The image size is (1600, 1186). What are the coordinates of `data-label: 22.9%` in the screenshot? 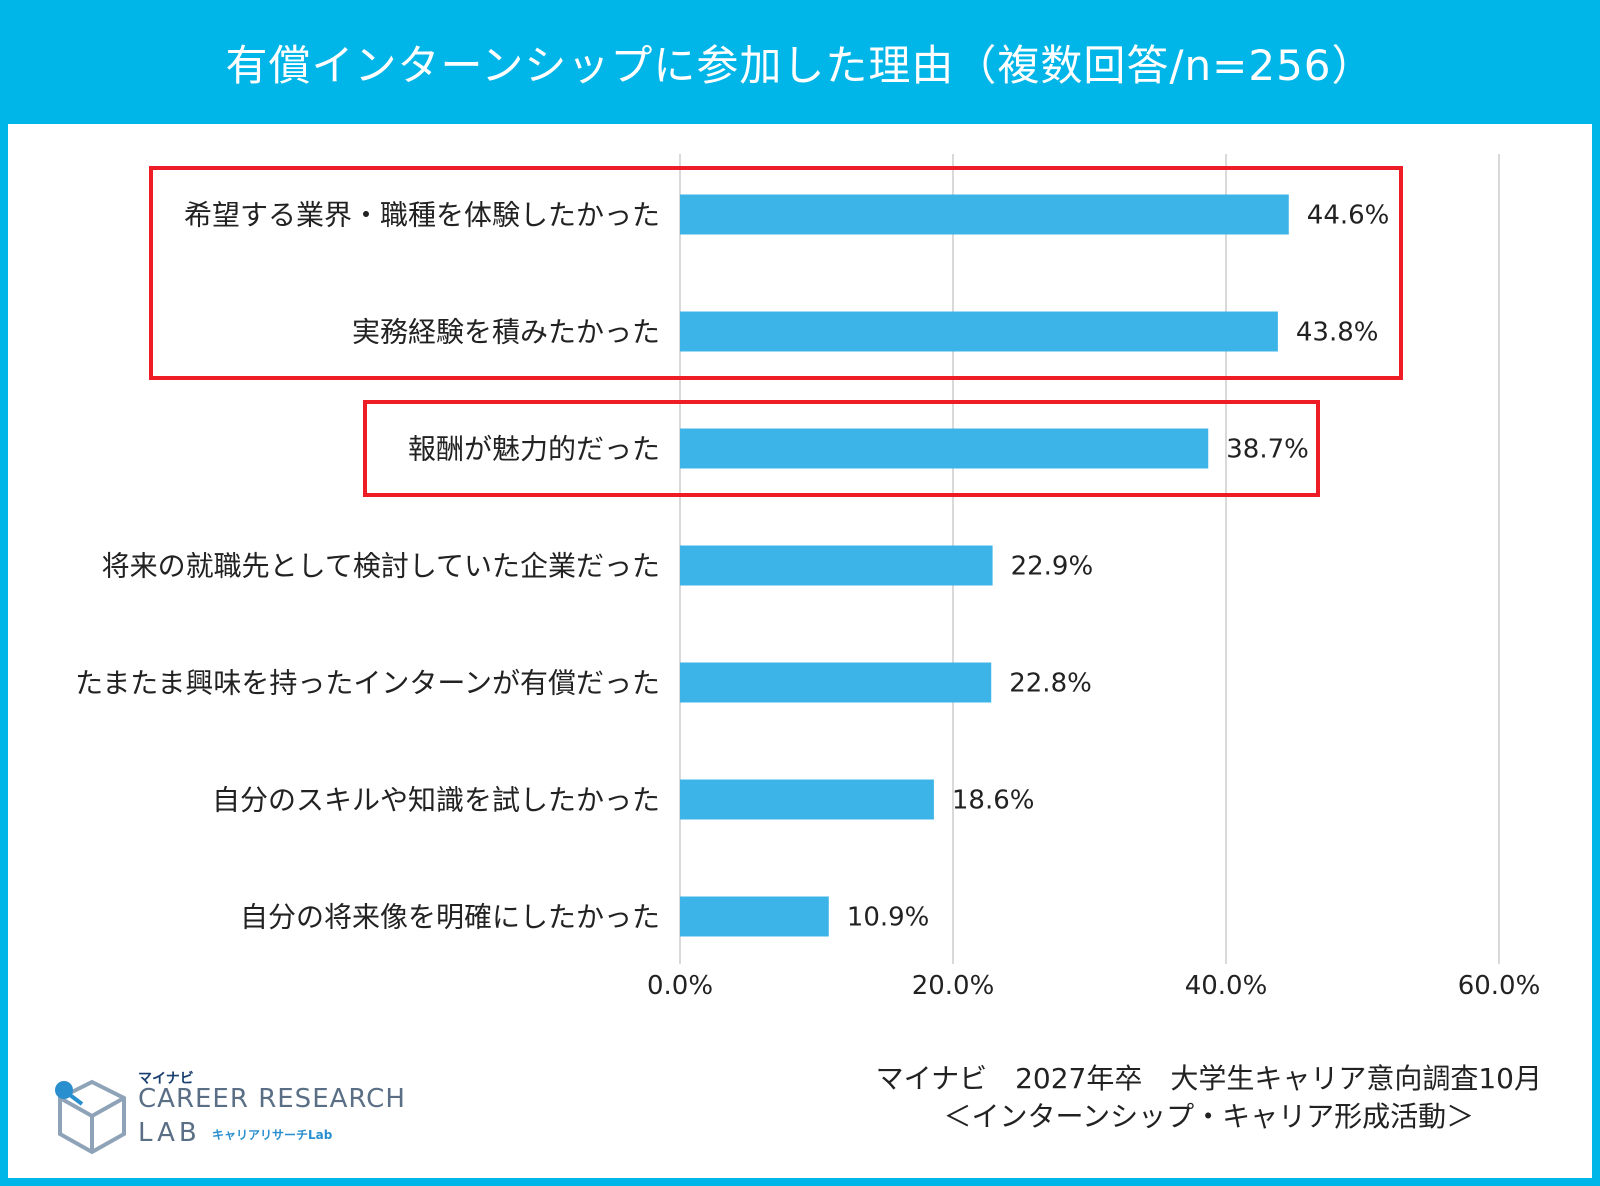 It's located at (1052, 567).